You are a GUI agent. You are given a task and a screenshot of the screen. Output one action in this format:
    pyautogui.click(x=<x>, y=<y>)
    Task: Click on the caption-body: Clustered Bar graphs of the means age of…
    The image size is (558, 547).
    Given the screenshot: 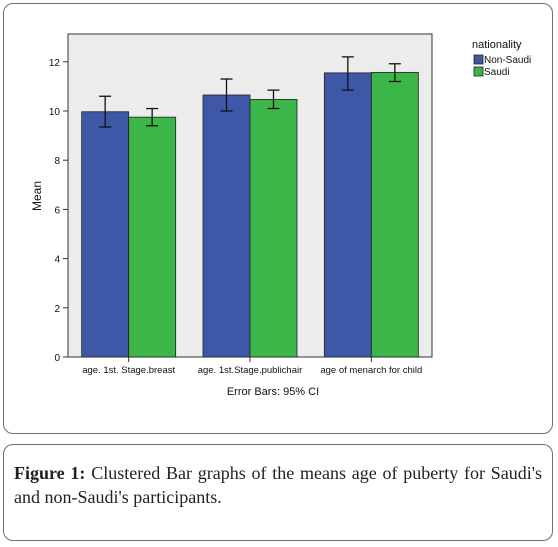 What is the action you would take?
    pyautogui.click(x=278, y=485)
    